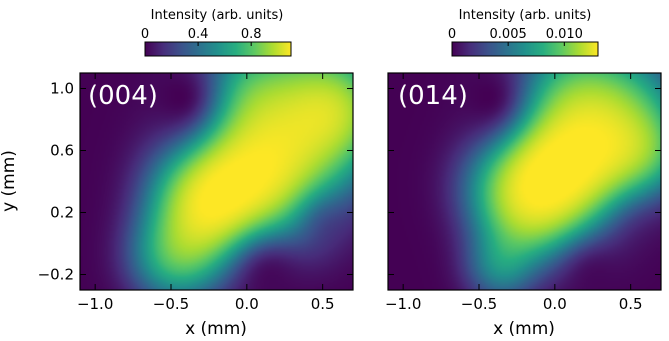  Describe the element at coordinates (62, 89) in the screenshot. I see `y-tick-label: 1.0` at that location.